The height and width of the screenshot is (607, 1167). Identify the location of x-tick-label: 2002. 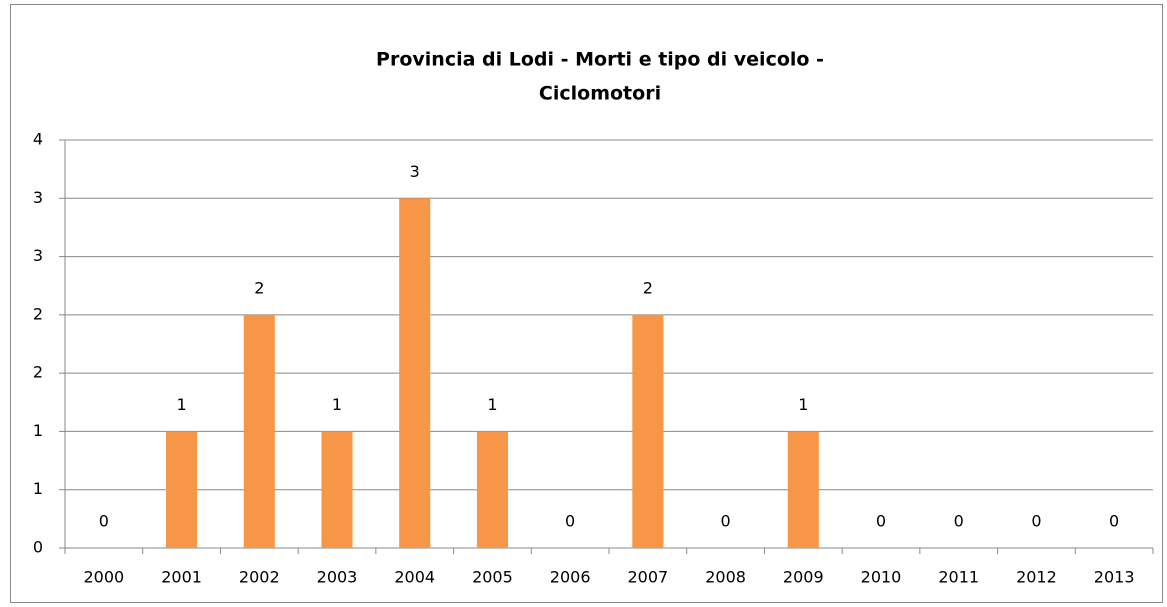
(259, 577).